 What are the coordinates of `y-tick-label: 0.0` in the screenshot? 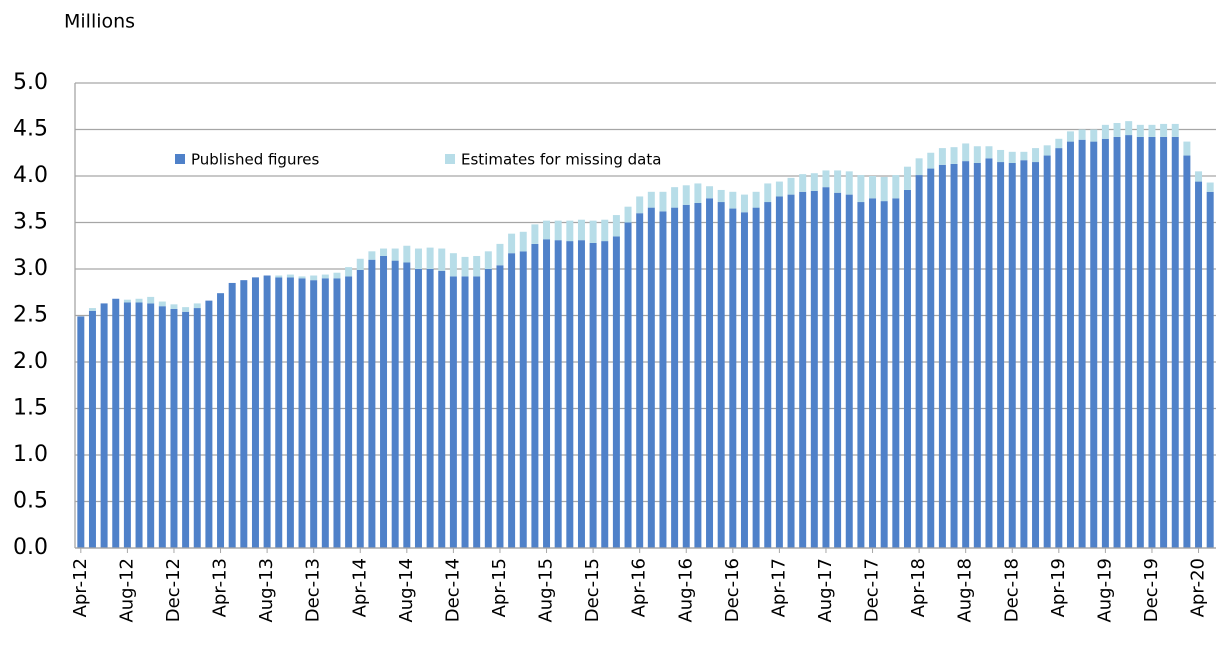 It's located at (30, 547).